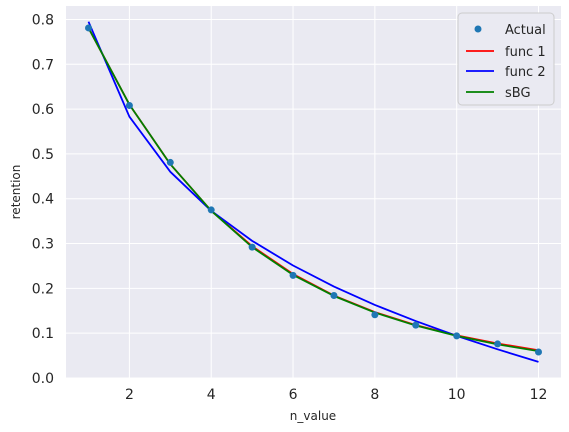 The height and width of the screenshot is (432, 569). What do you see at coordinates (43, 379) in the screenshot?
I see `y-tick-label: 0.0` at bounding box center [43, 379].